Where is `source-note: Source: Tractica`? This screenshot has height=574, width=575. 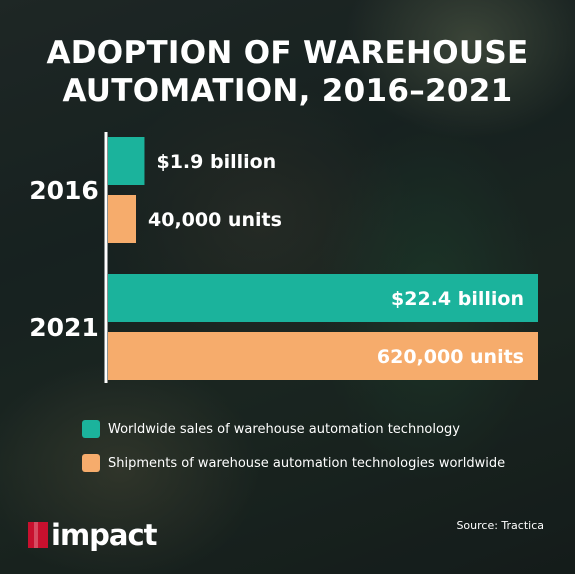 source-note: Source: Tractica is located at coordinates (500, 525).